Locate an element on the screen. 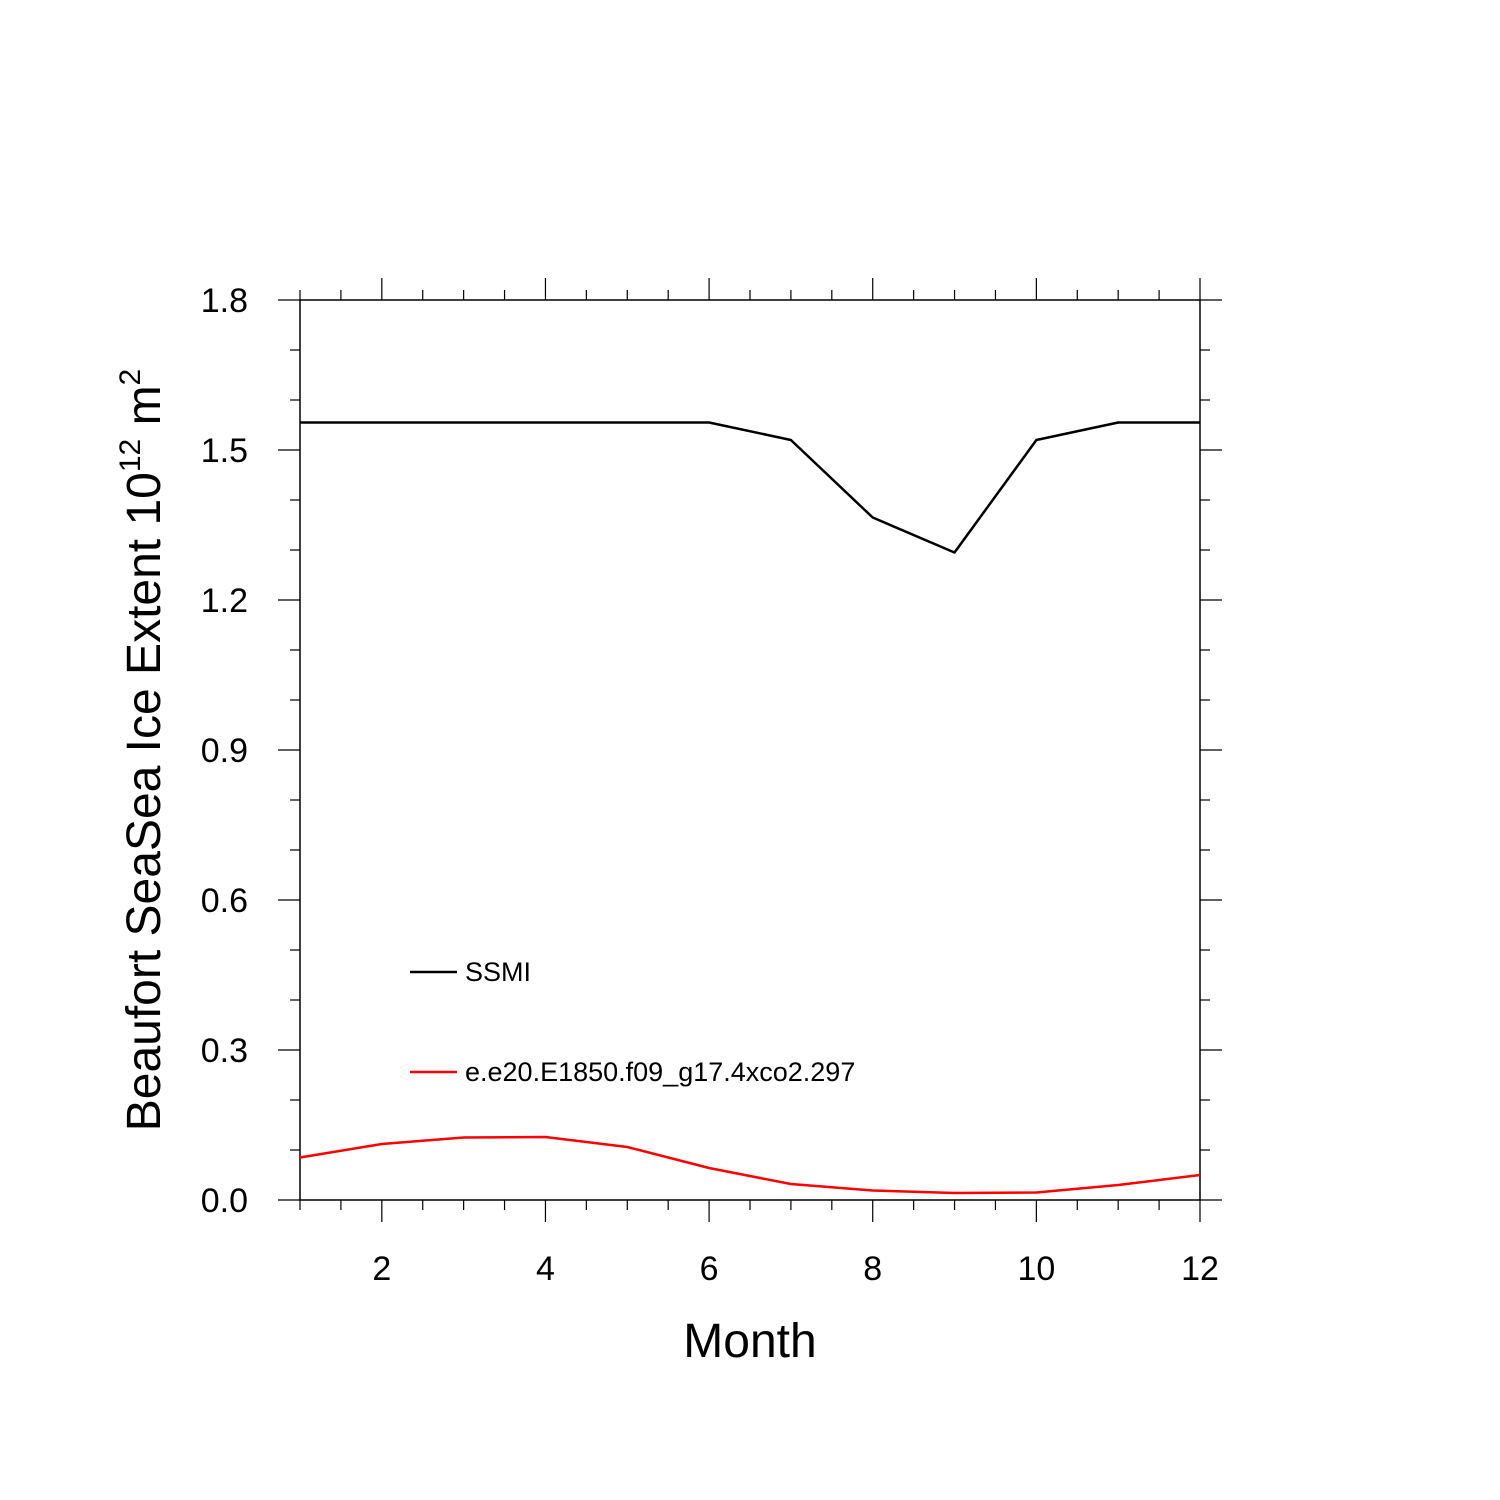 This screenshot has height=1500, width=1500. x-axis-title: Month is located at coordinates (749, 1341).